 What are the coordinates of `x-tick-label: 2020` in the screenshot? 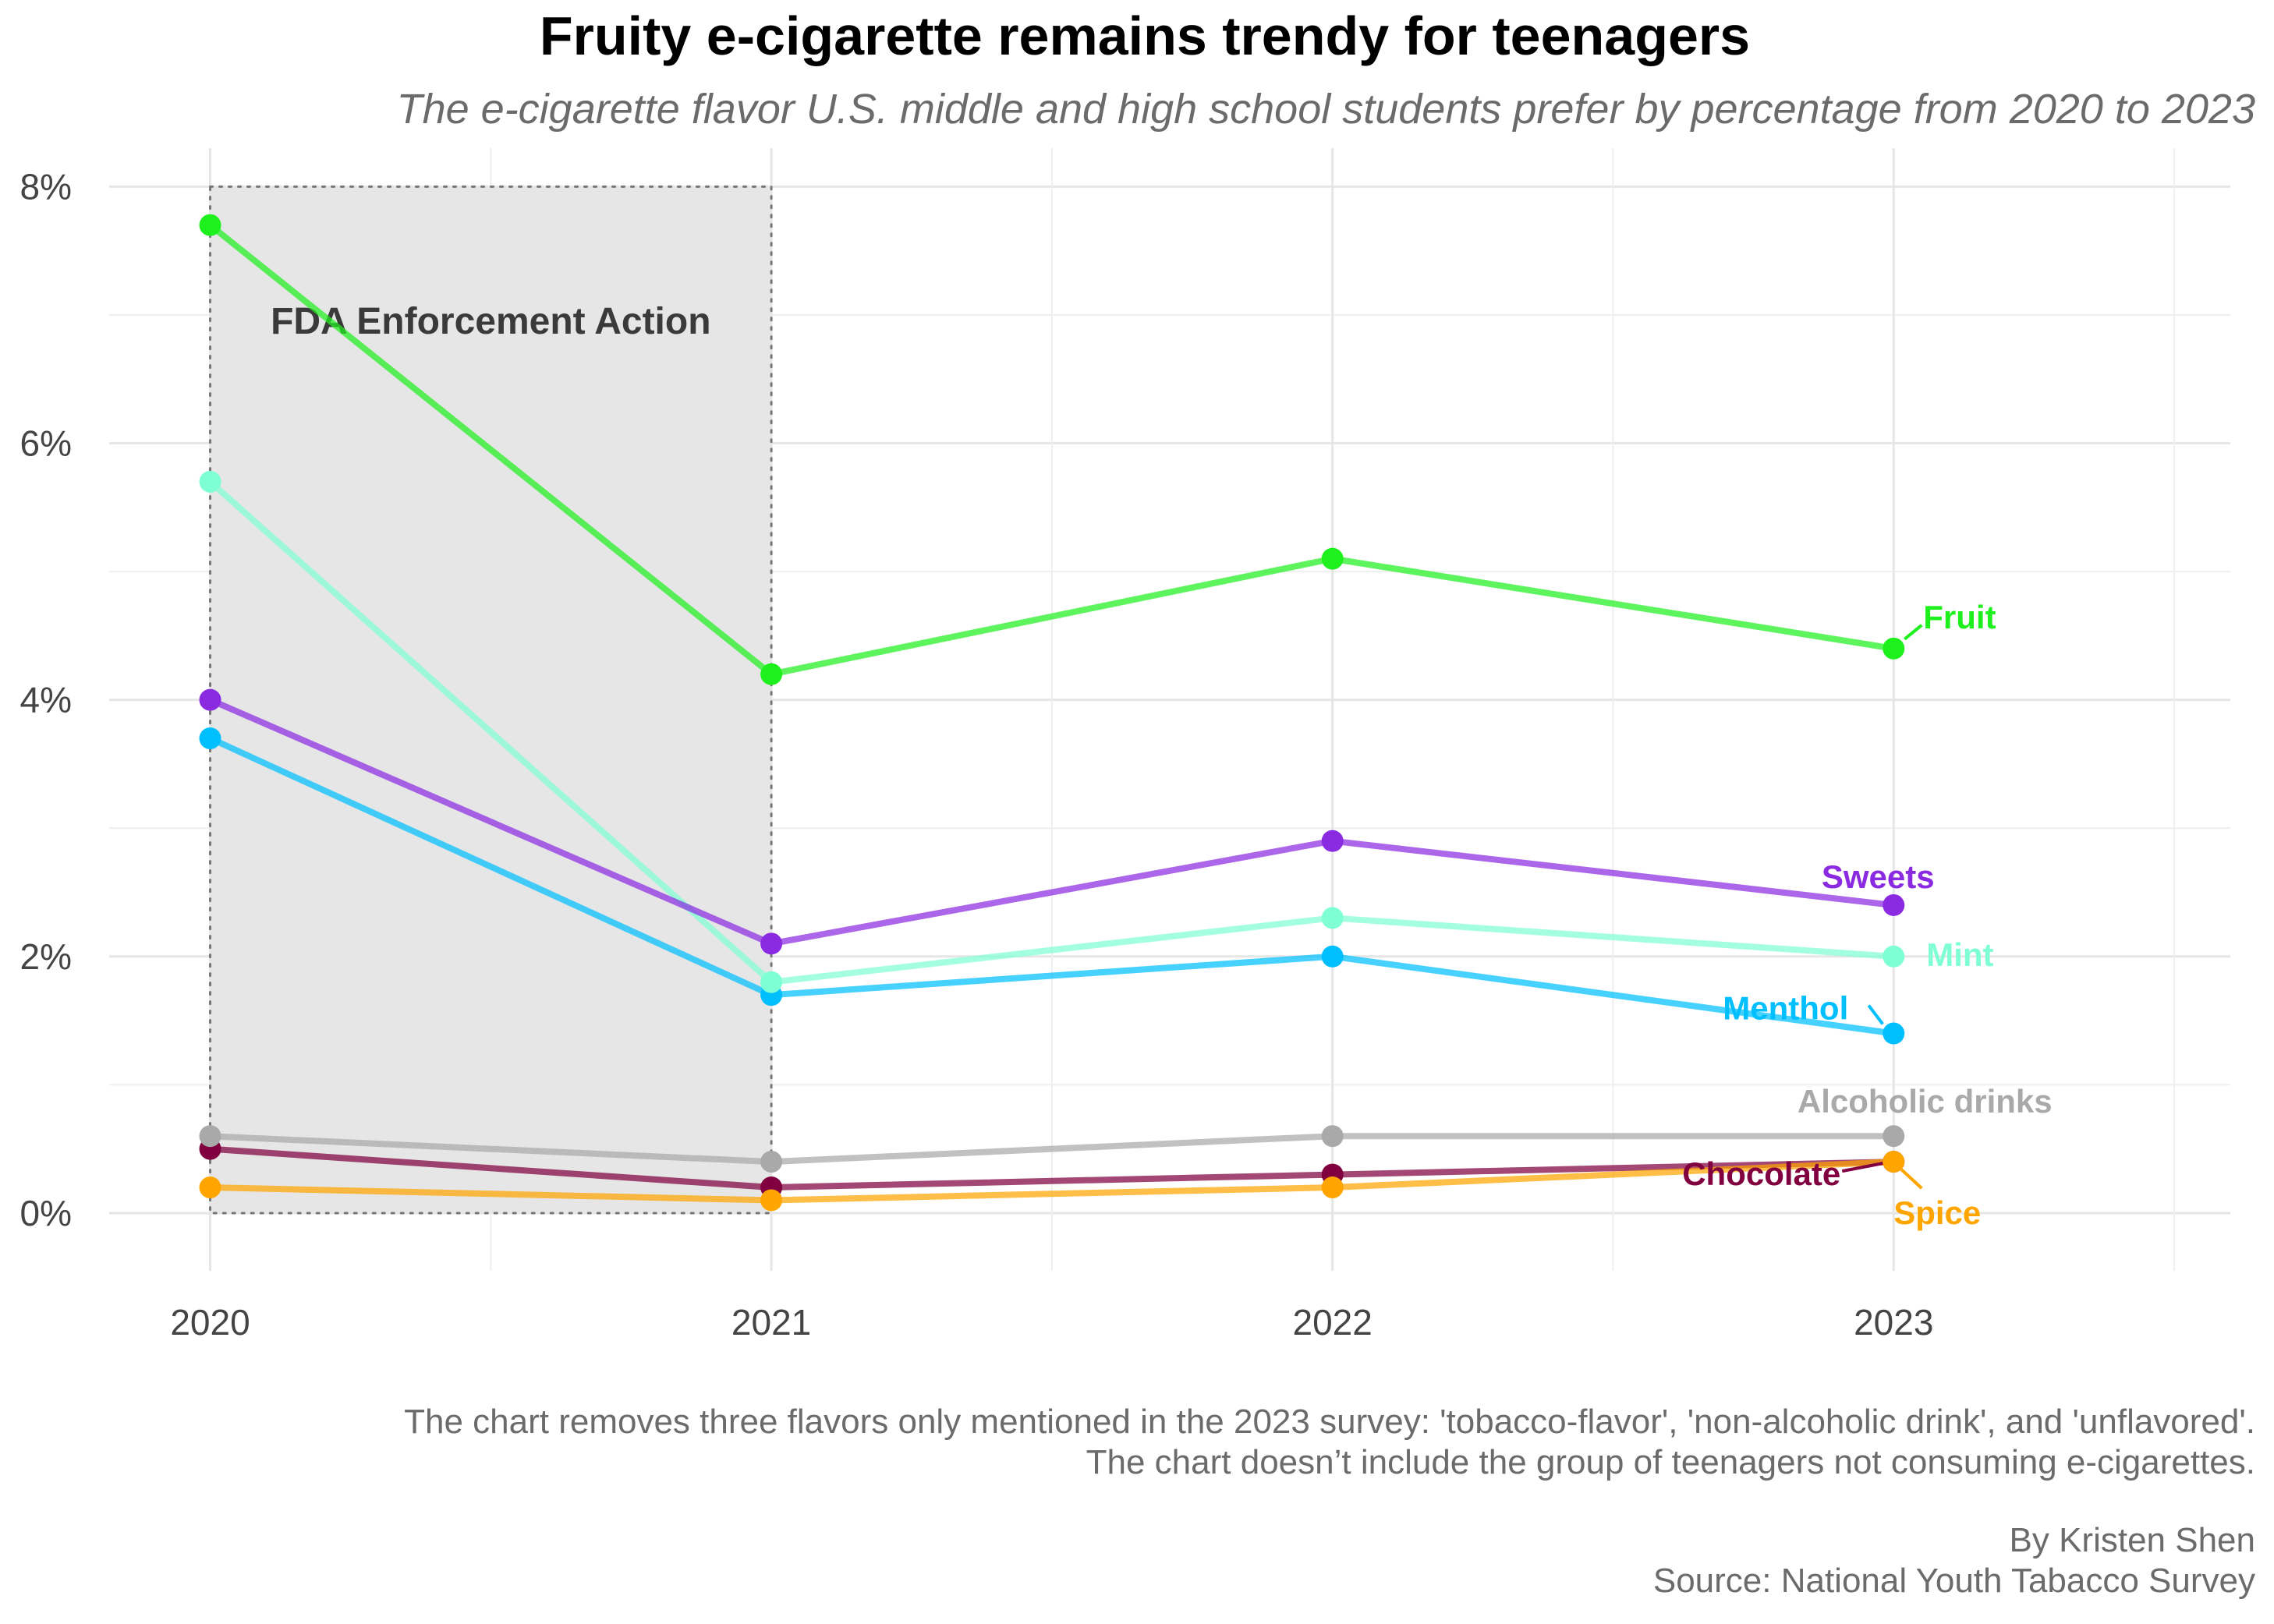 It's located at (210, 1322).